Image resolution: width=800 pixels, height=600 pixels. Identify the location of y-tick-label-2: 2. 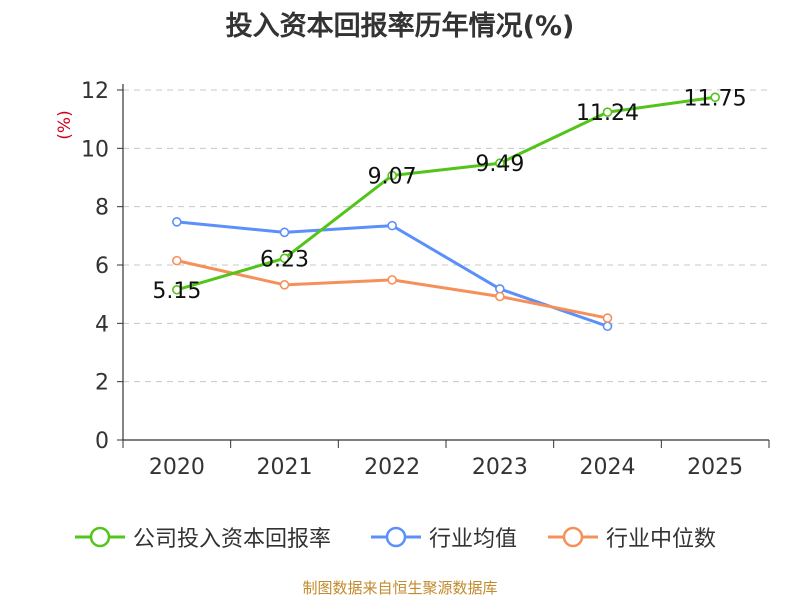
(102, 383).